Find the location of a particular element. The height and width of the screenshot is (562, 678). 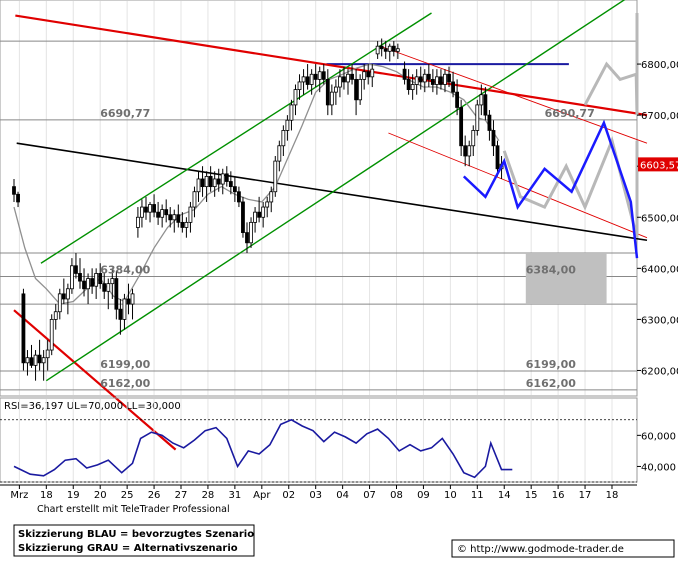

y-tick-label: 6400,00 is located at coordinates (659, 269).